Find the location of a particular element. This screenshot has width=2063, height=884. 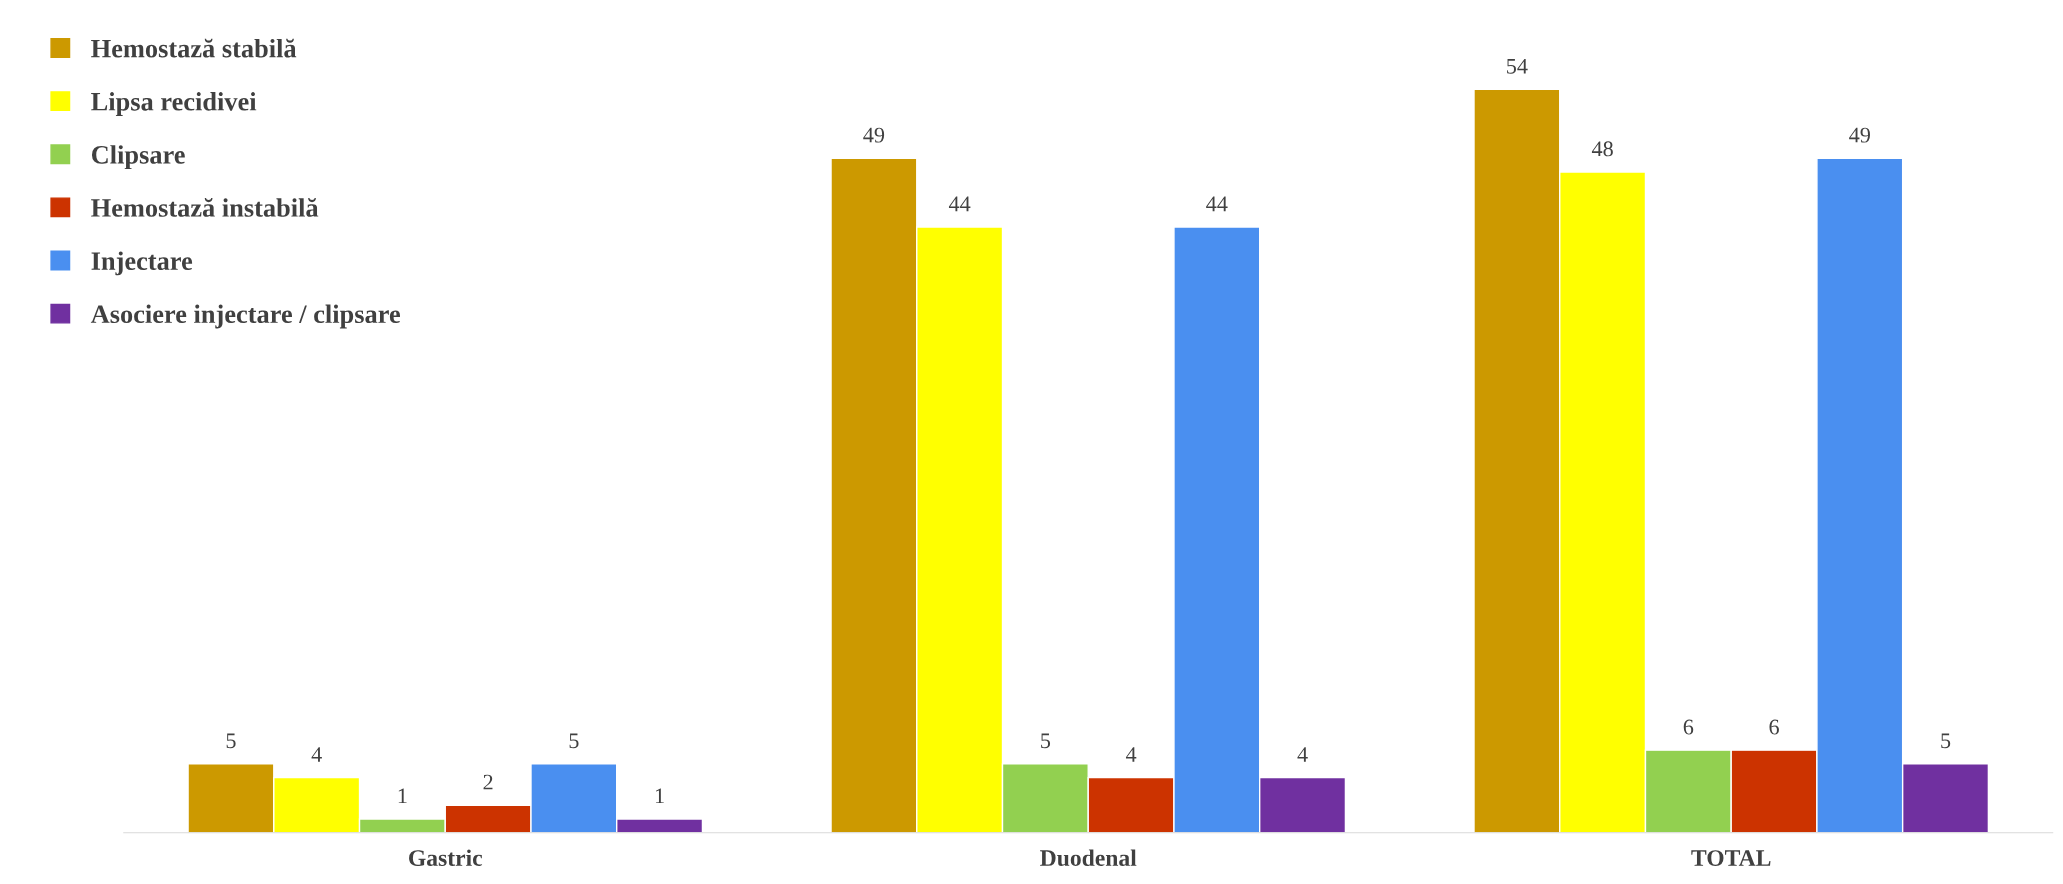

x-tick-label: TOTAL is located at coordinates (1731, 858).